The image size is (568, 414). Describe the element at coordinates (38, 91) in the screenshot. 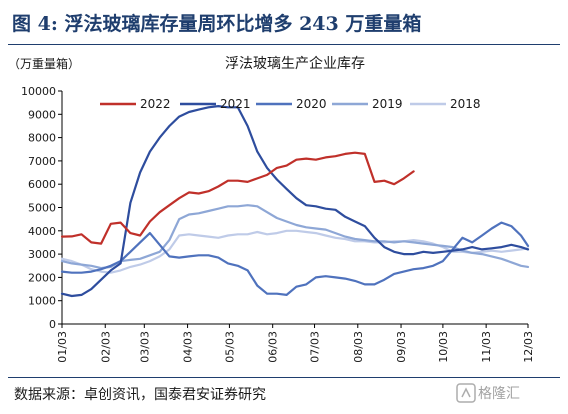

I see `y-tick-label: 10000` at that location.